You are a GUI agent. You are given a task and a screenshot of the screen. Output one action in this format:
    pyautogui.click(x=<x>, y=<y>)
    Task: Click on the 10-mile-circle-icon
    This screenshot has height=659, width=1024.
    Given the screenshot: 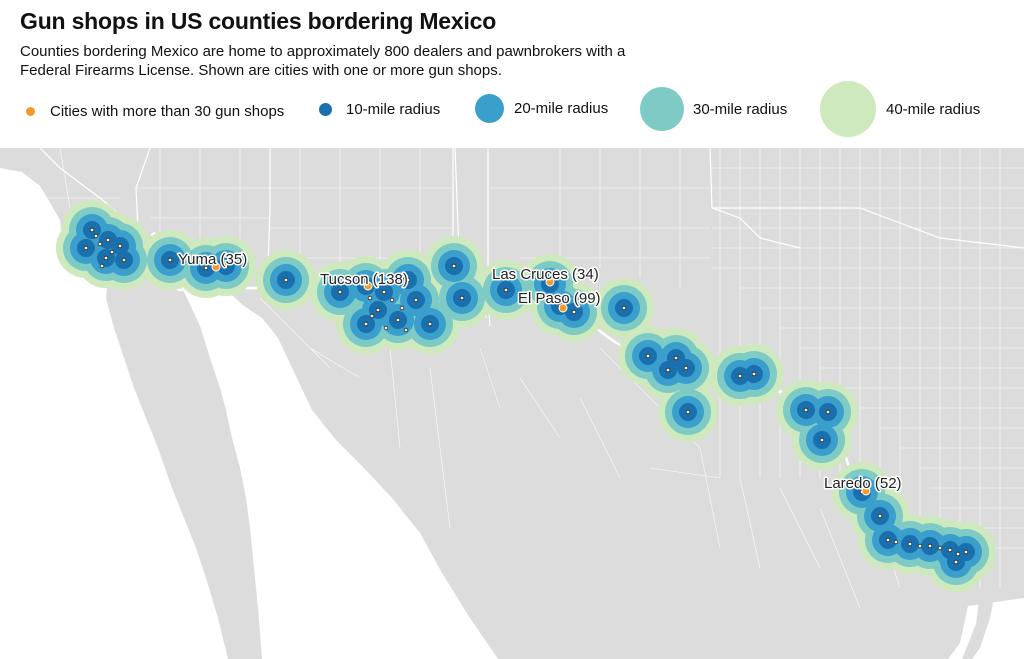 What is the action you would take?
    pyautogui.click(x=325, y=109)
    